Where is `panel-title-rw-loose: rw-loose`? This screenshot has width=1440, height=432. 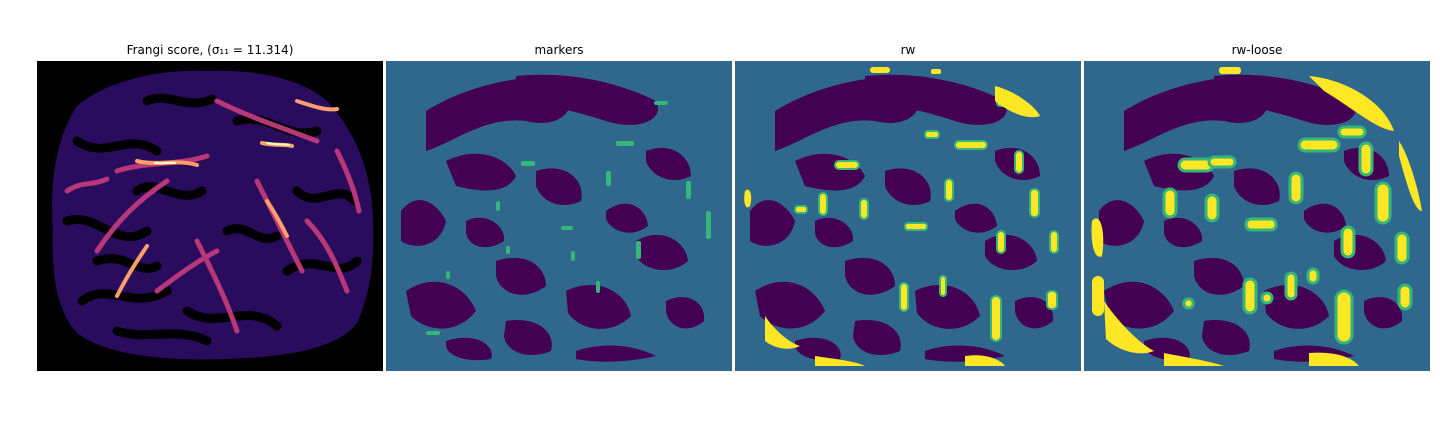
panel-title-rw-loose: rw-loose is located at coordinates (1257, 50).